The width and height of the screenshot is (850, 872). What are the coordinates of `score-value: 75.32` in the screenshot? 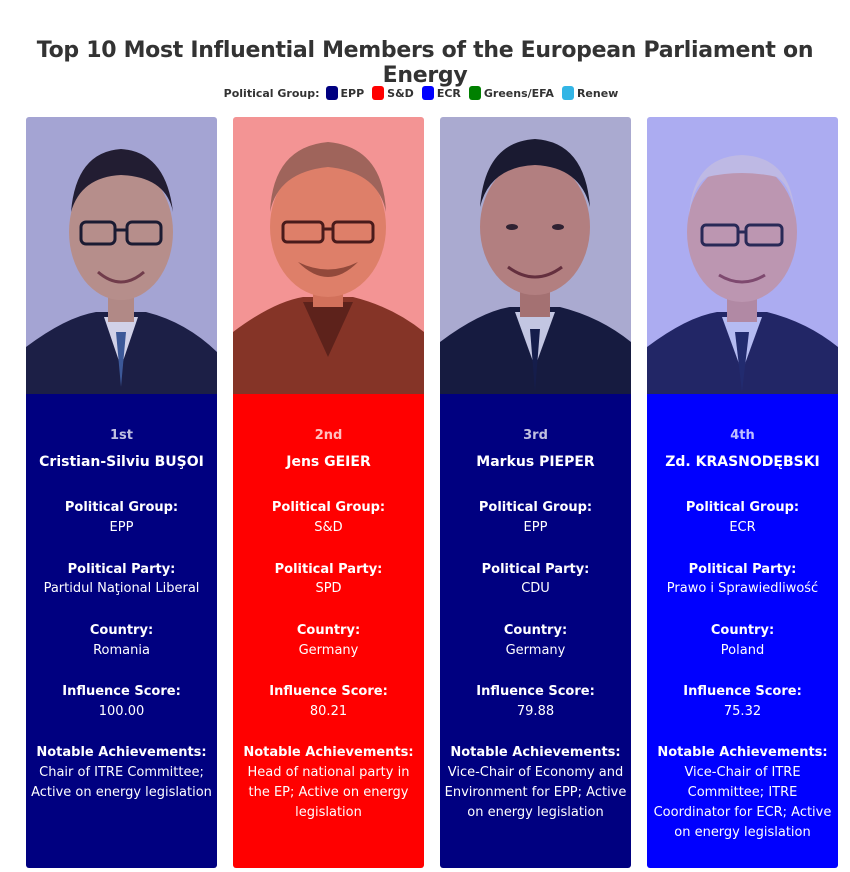 It's located at (742, 711).